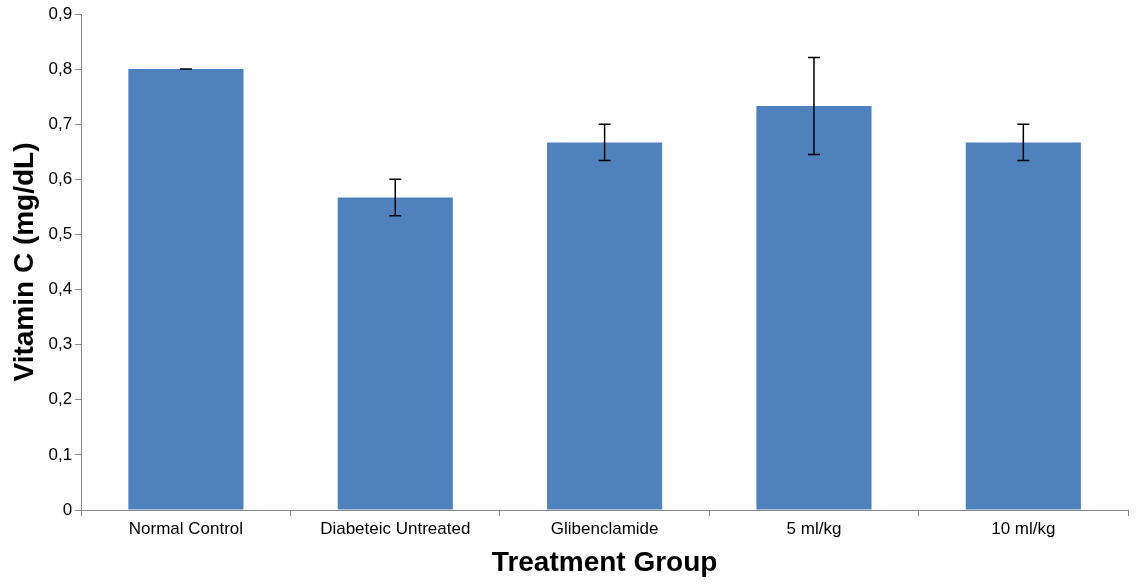 The image size is (1138, 588). Describe the element at coordinates (814, 528) in the screenshot. I see `x-tick-label: 5 ml/kg` at that location.